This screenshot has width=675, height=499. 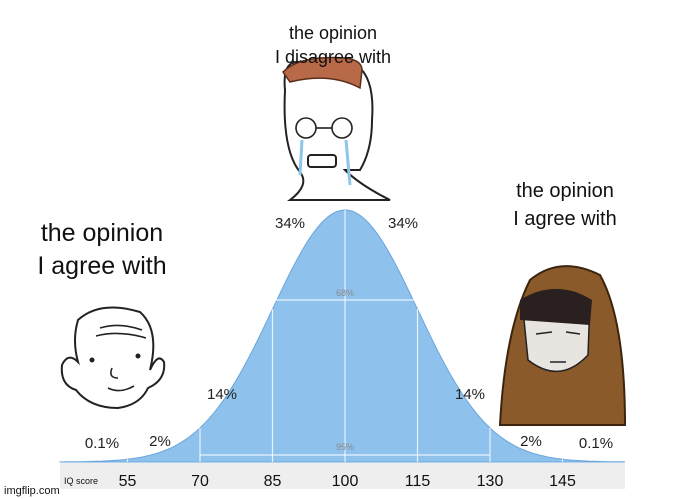 I want to click on axis-band, so click(x=342, y=476).